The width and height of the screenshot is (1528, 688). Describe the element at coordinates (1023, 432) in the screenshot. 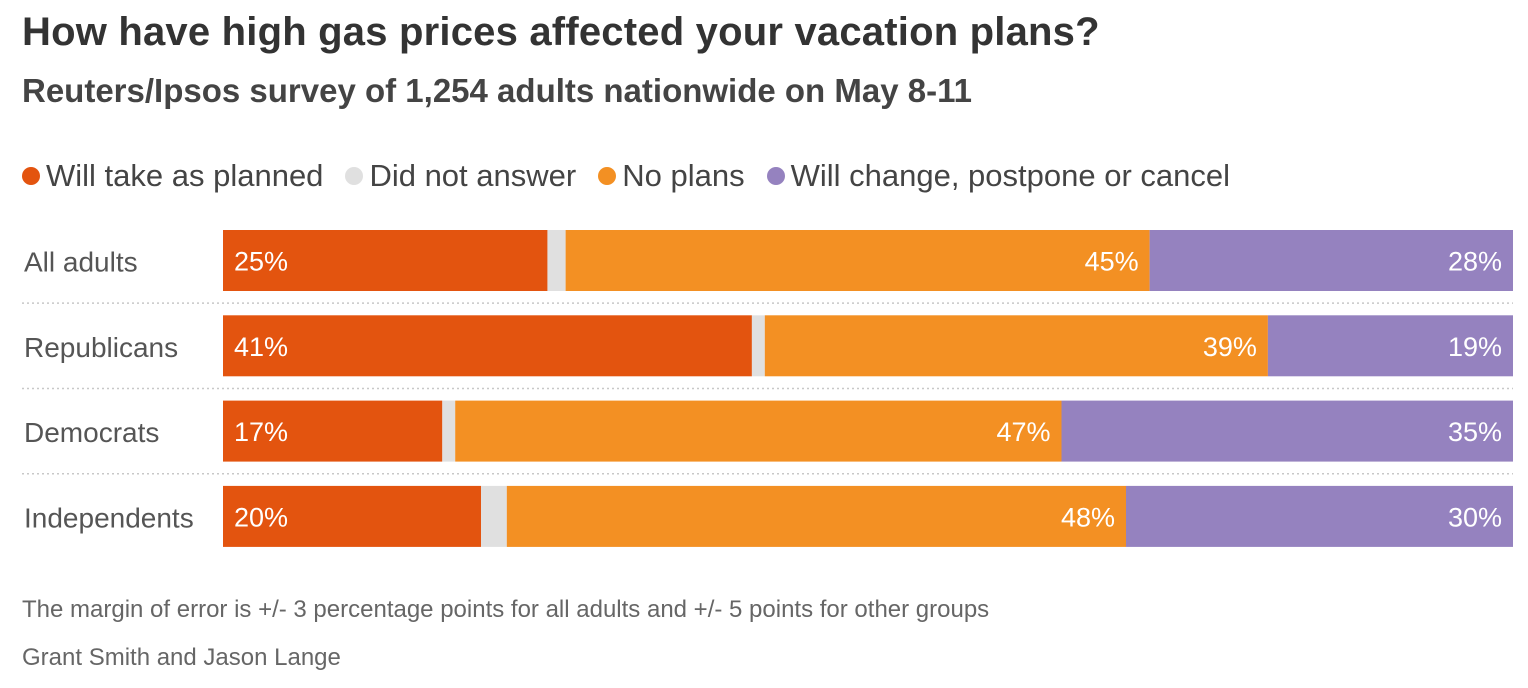

I see `data-label: 47%` at that location.